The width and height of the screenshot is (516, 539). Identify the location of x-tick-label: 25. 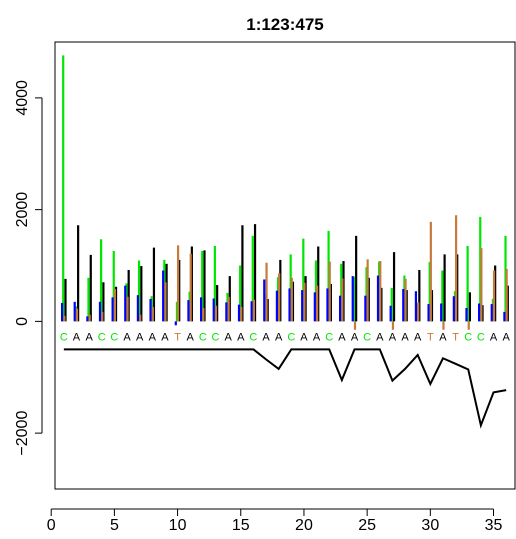
(367, 525).